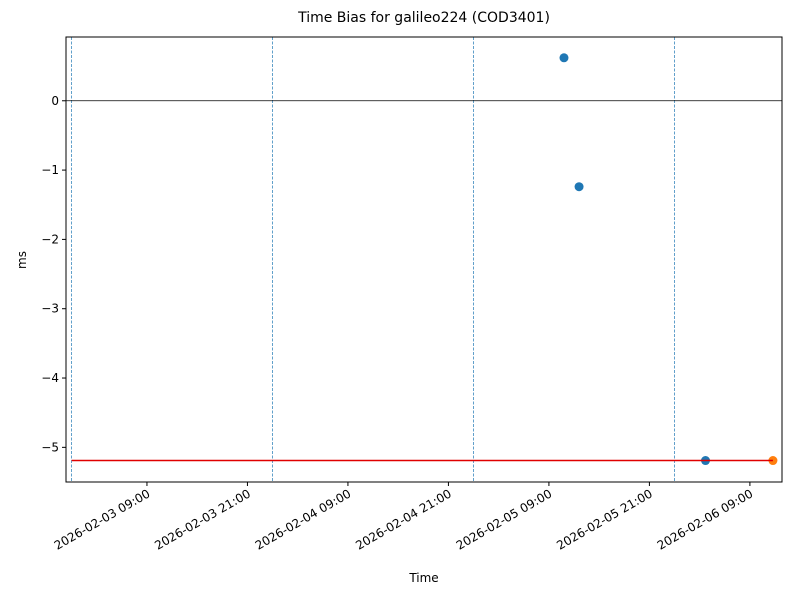  Describe the element at coordinates (22, 260) in the screenshot. I see `y-axis-label: ms` at that location.